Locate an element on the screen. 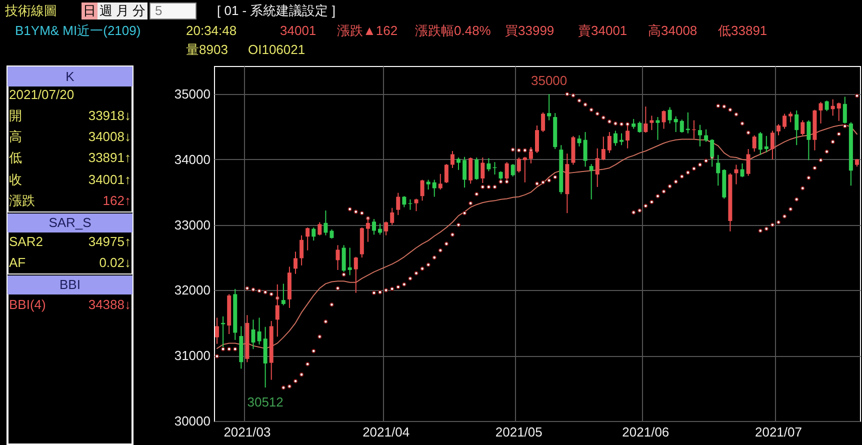  text: 33918↓ is located at coordinates (109, 115).